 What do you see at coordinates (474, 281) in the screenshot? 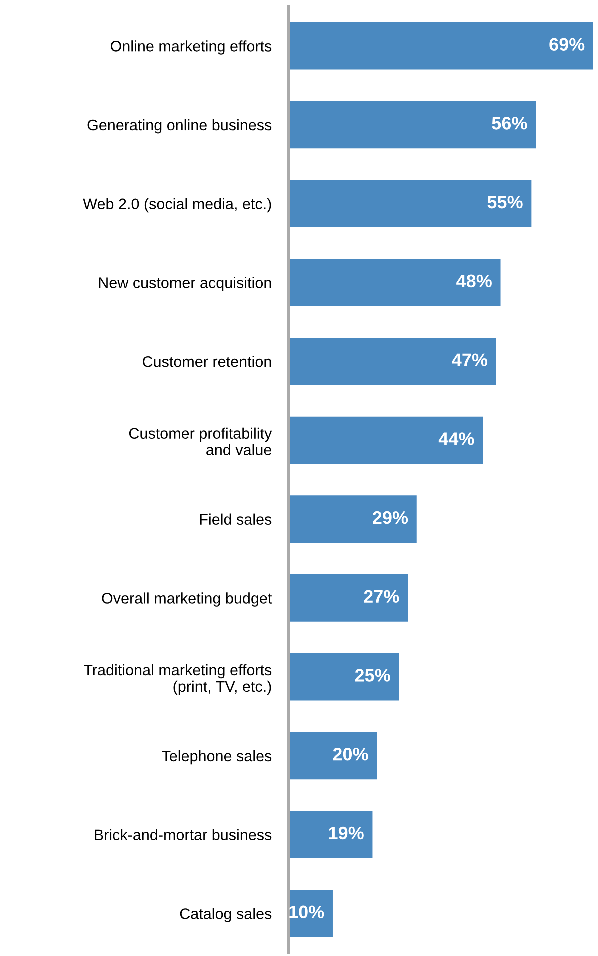
I see `data-label: 48%` at bounding box center [474, 281].